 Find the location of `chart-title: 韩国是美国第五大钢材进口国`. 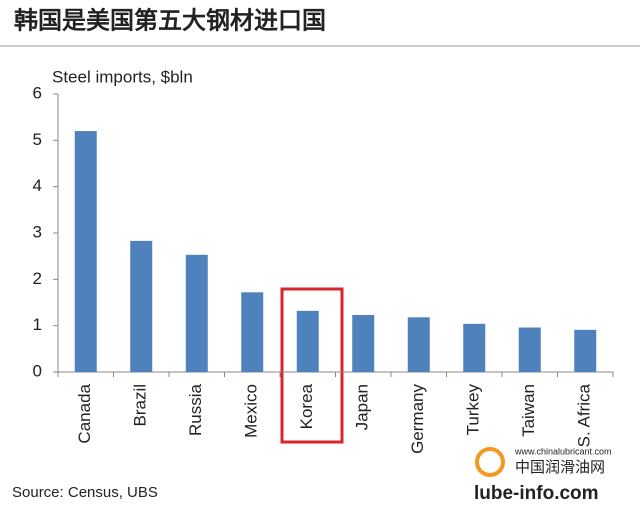

chart-title: 韩国是美国第五大钢材进口国 is located at coordinates (170, 20).